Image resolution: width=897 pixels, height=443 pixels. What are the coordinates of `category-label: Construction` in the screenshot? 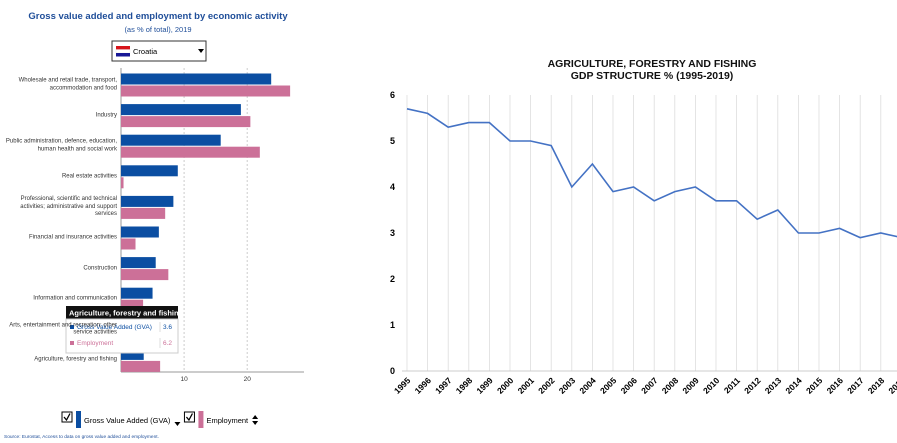 It's located at (100, 267).